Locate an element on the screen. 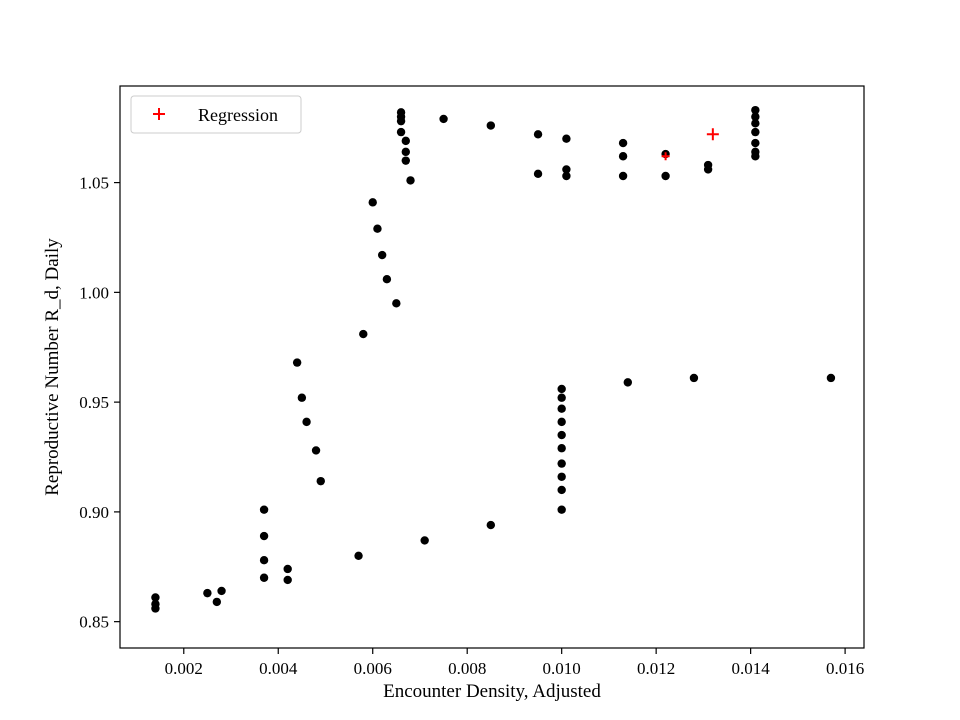 This screenshot has height=720, width=960. x-tick-label: 0.012 is located at coordinates (656, 668).